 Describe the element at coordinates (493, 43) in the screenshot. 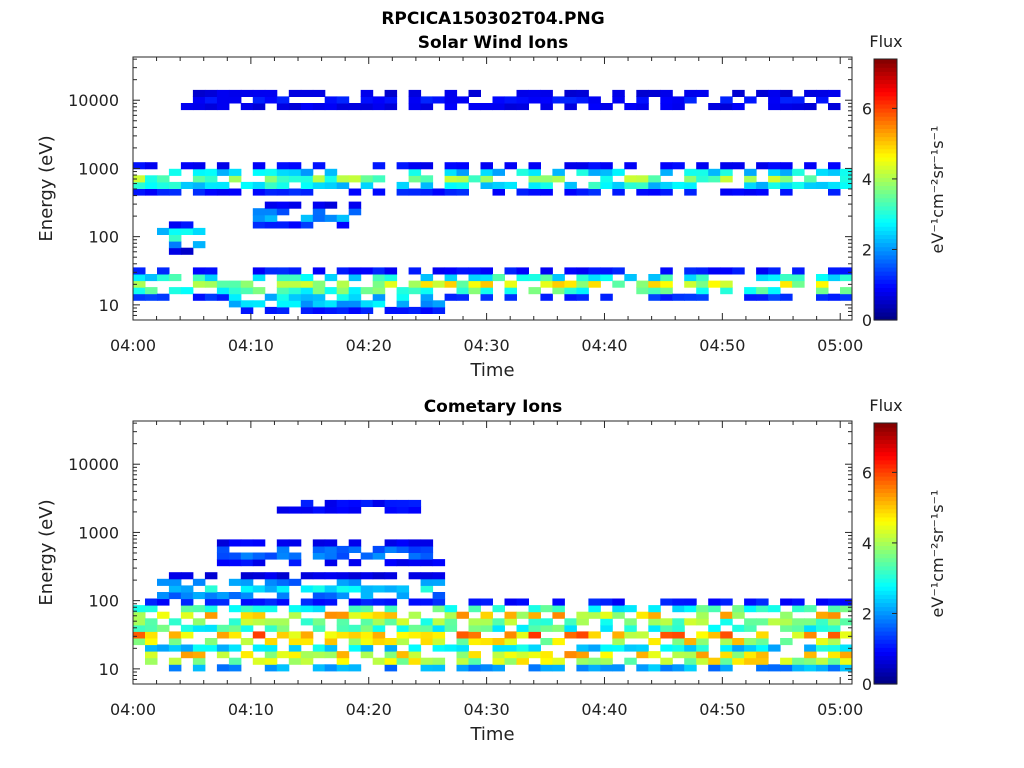

I see `panel-title-solar-wind: Solar Wind Ions` at that location.